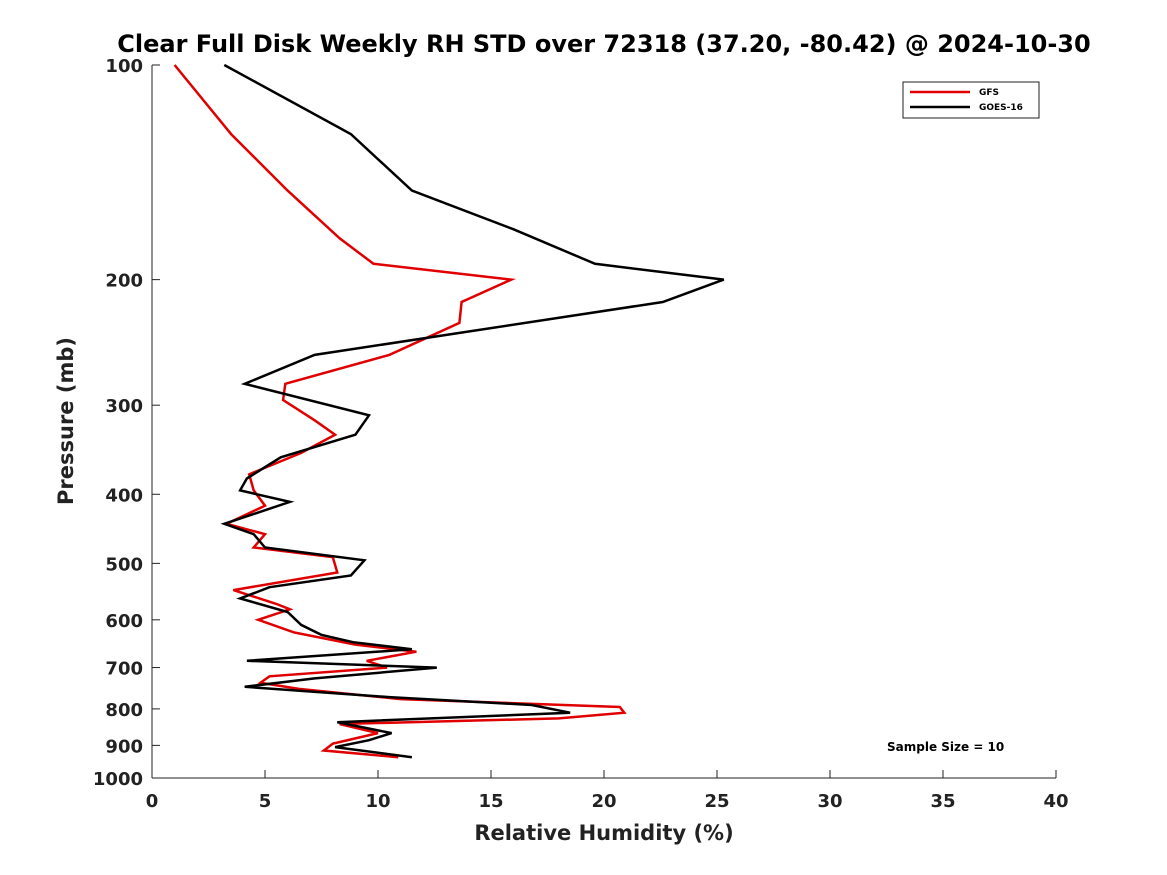  What do you see at coordinates (124, 710) in the screenshot?
I see `y-tick-label: 800` at bounding box center [124, 710].